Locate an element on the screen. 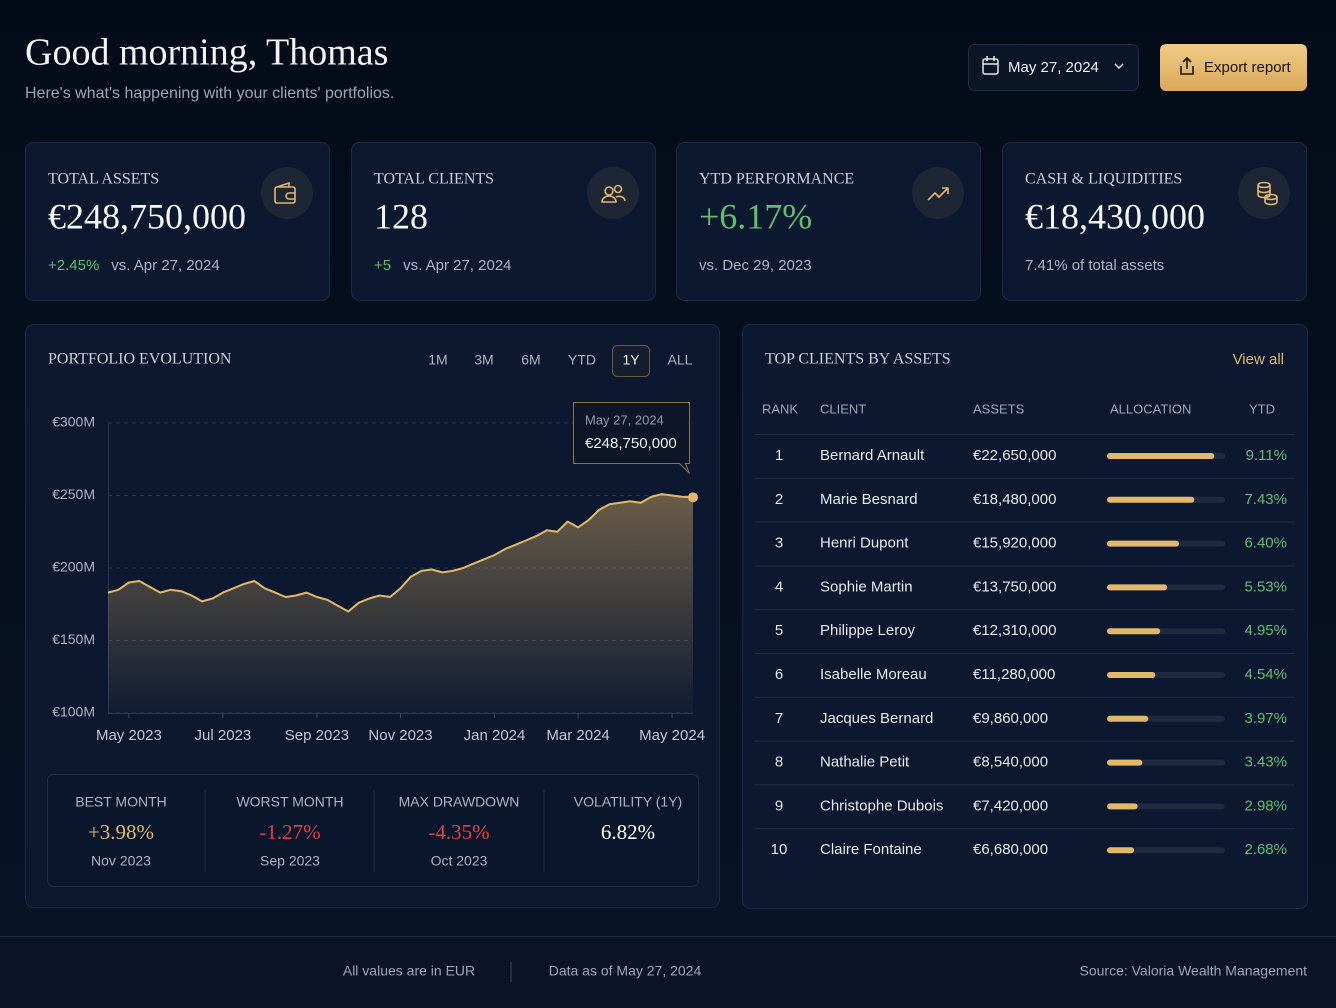 The image size is (1336, 1008). column-header: ALLOCATION is located at coordinates (1150, 408).